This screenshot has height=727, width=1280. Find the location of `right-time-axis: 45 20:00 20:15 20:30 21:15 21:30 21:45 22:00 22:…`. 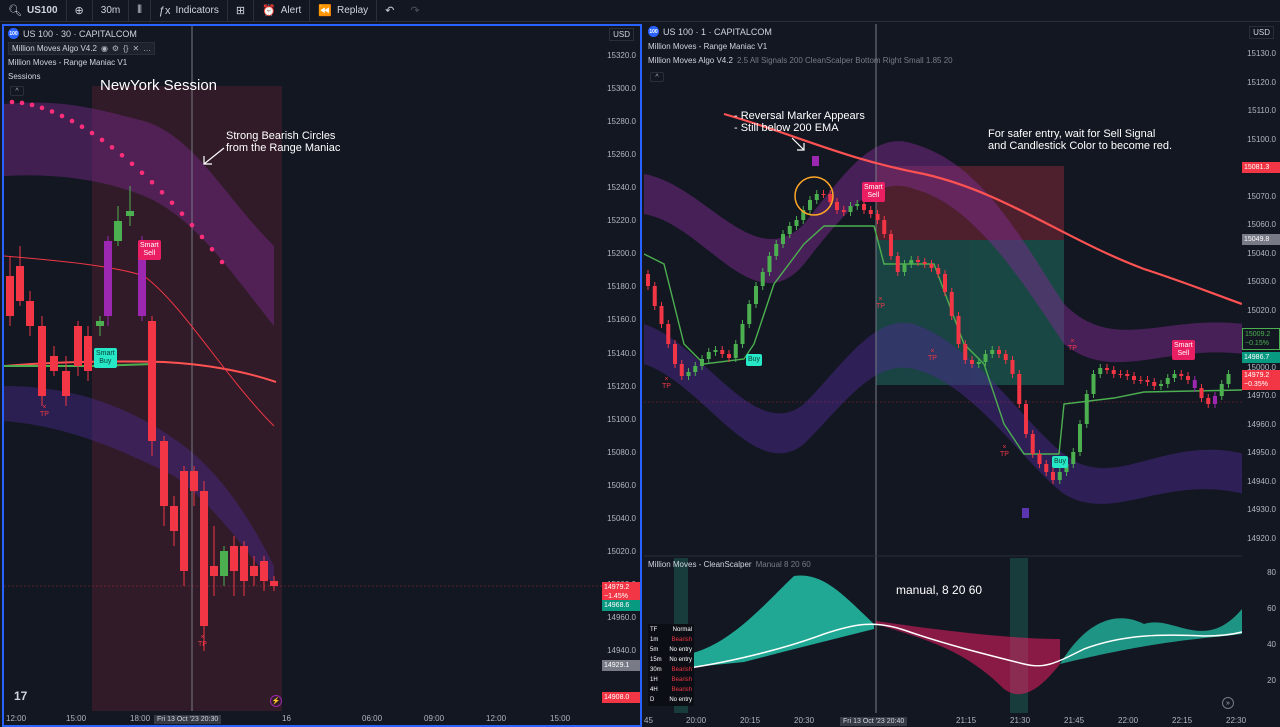

right-time-axis: 45 20:00 20:15 20:30 21:15 21:30 21:45 22:00 22:… is located at coordinates (962, 720).